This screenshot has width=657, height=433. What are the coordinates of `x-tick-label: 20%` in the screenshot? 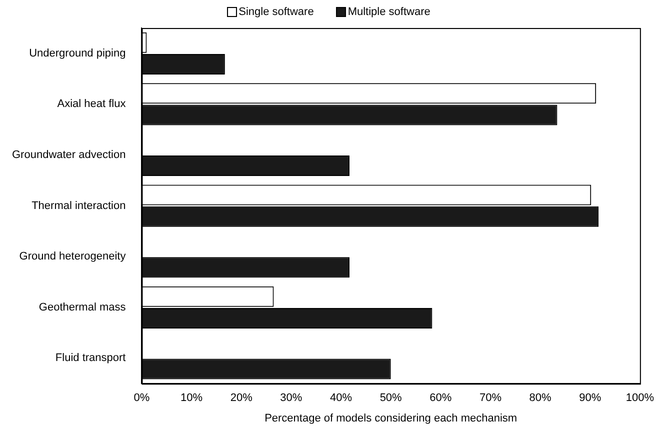 It's located at (241, 398).